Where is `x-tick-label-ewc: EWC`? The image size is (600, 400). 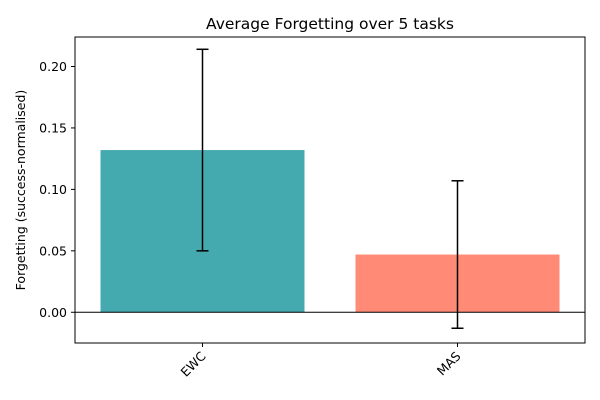
x-tick-label-ewc: EWC is located at coordinates (193, 363).